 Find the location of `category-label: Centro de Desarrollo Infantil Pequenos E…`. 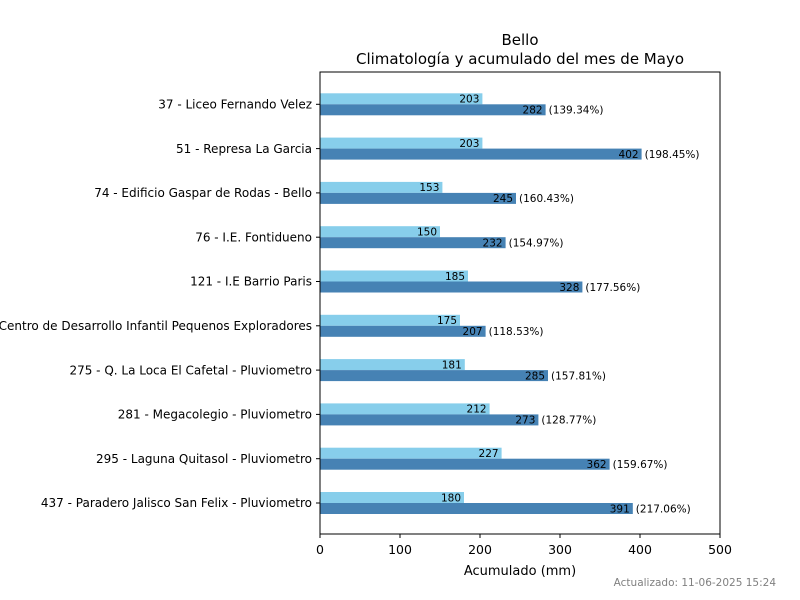

category-label: Centro de Desarrollo Infantil Pequenos E… is located at coordinates (156, 326).